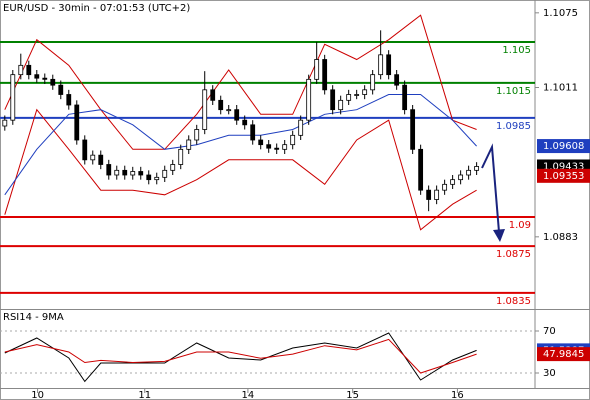  What do you see at coordinates (549, 331) in the screenshot?
I see `y-tick-label: 70` at bounding box center [549, 331].